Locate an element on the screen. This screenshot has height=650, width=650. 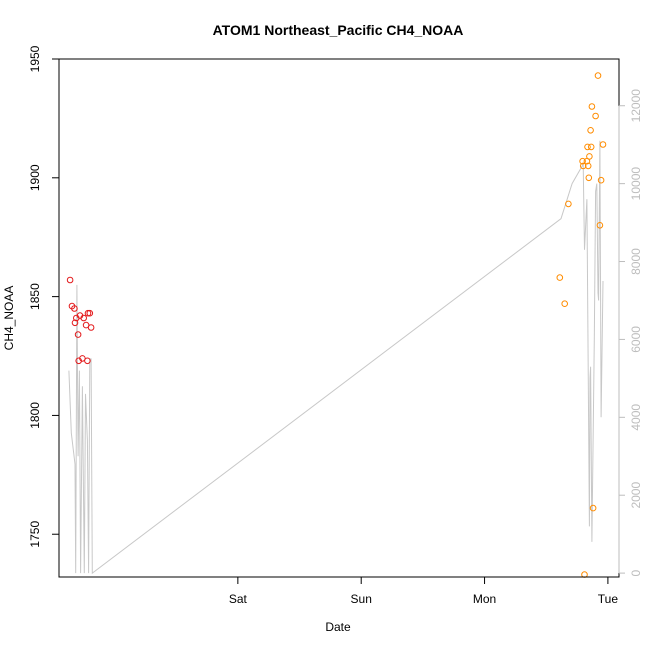
x-axis-label: Date is located at coordinates (338, 627).